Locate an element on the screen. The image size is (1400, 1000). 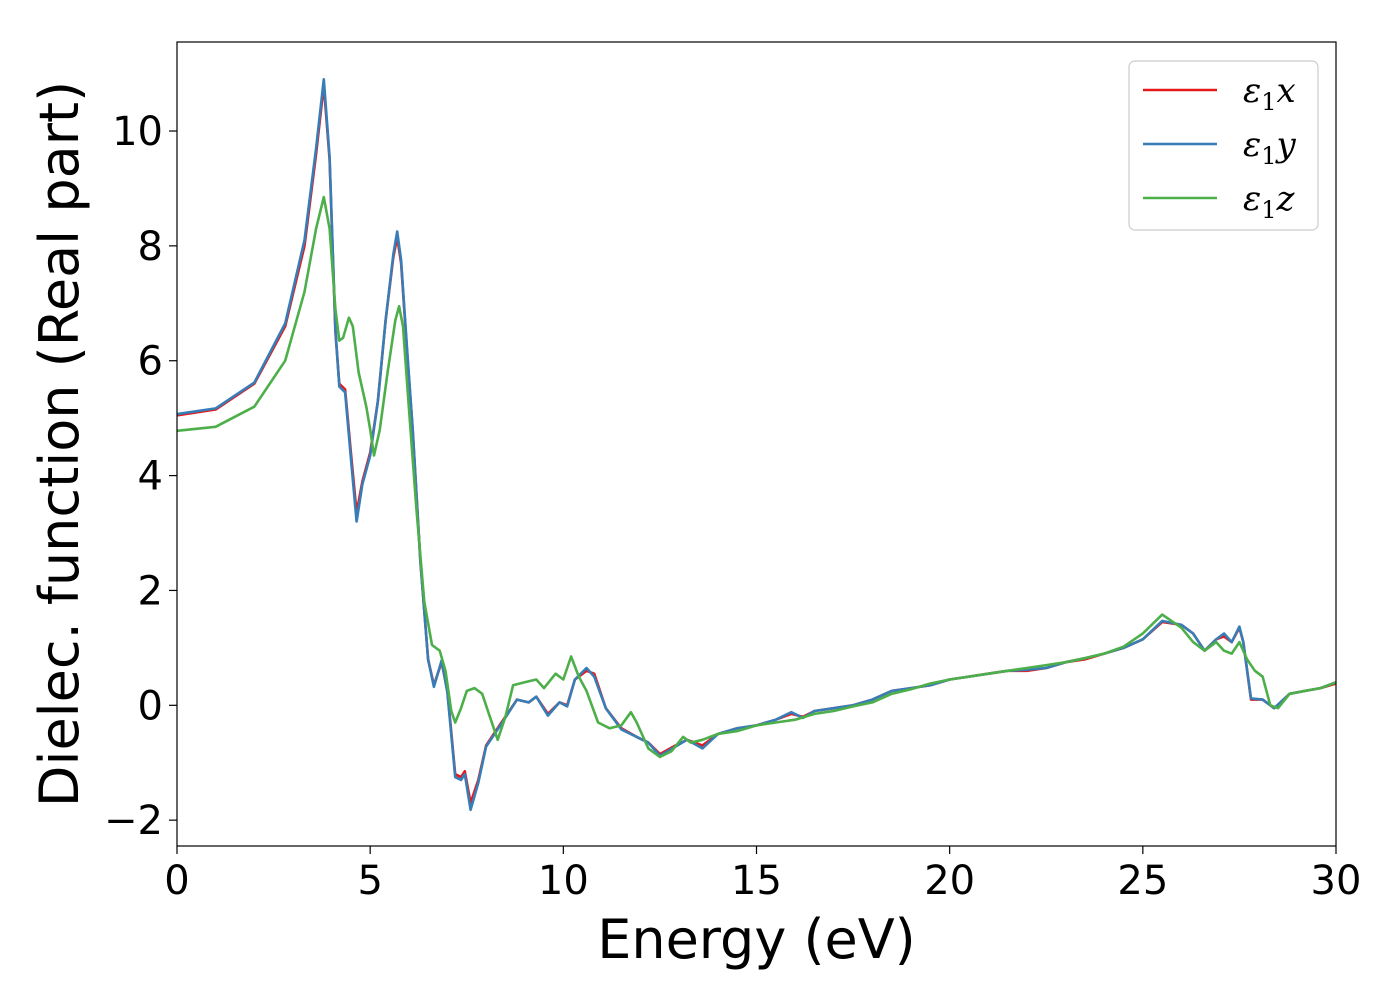
y-tick-label: 6 is located at coordinates (150, 362).